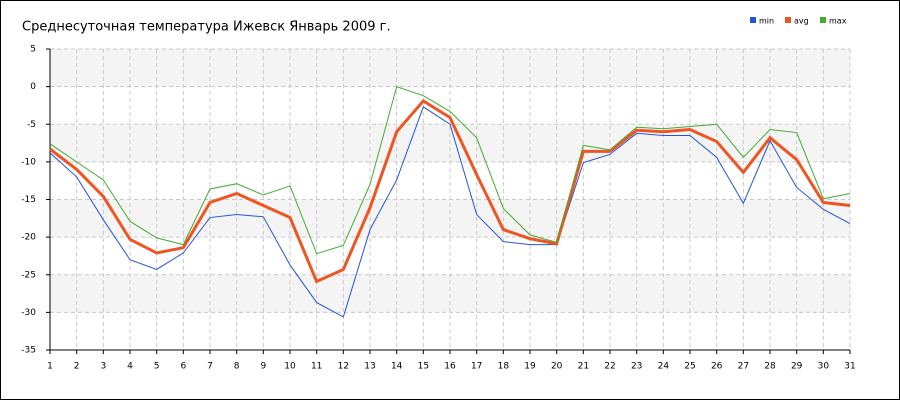 The width and height of the screenshot is (900, 400). What do you see at coordinates (664, 367) in the screenshot?
I see `x-tick-label: 24` at bounding box center [664, 367].